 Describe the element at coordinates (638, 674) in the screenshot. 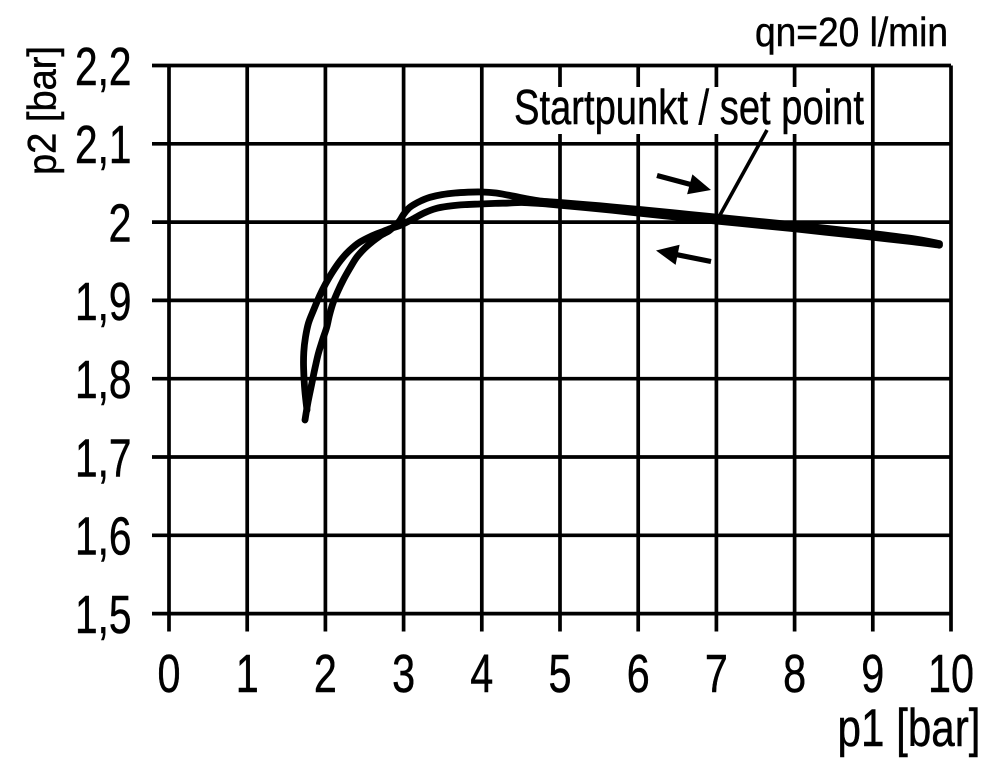

I see `svg-text: 6` at that location.